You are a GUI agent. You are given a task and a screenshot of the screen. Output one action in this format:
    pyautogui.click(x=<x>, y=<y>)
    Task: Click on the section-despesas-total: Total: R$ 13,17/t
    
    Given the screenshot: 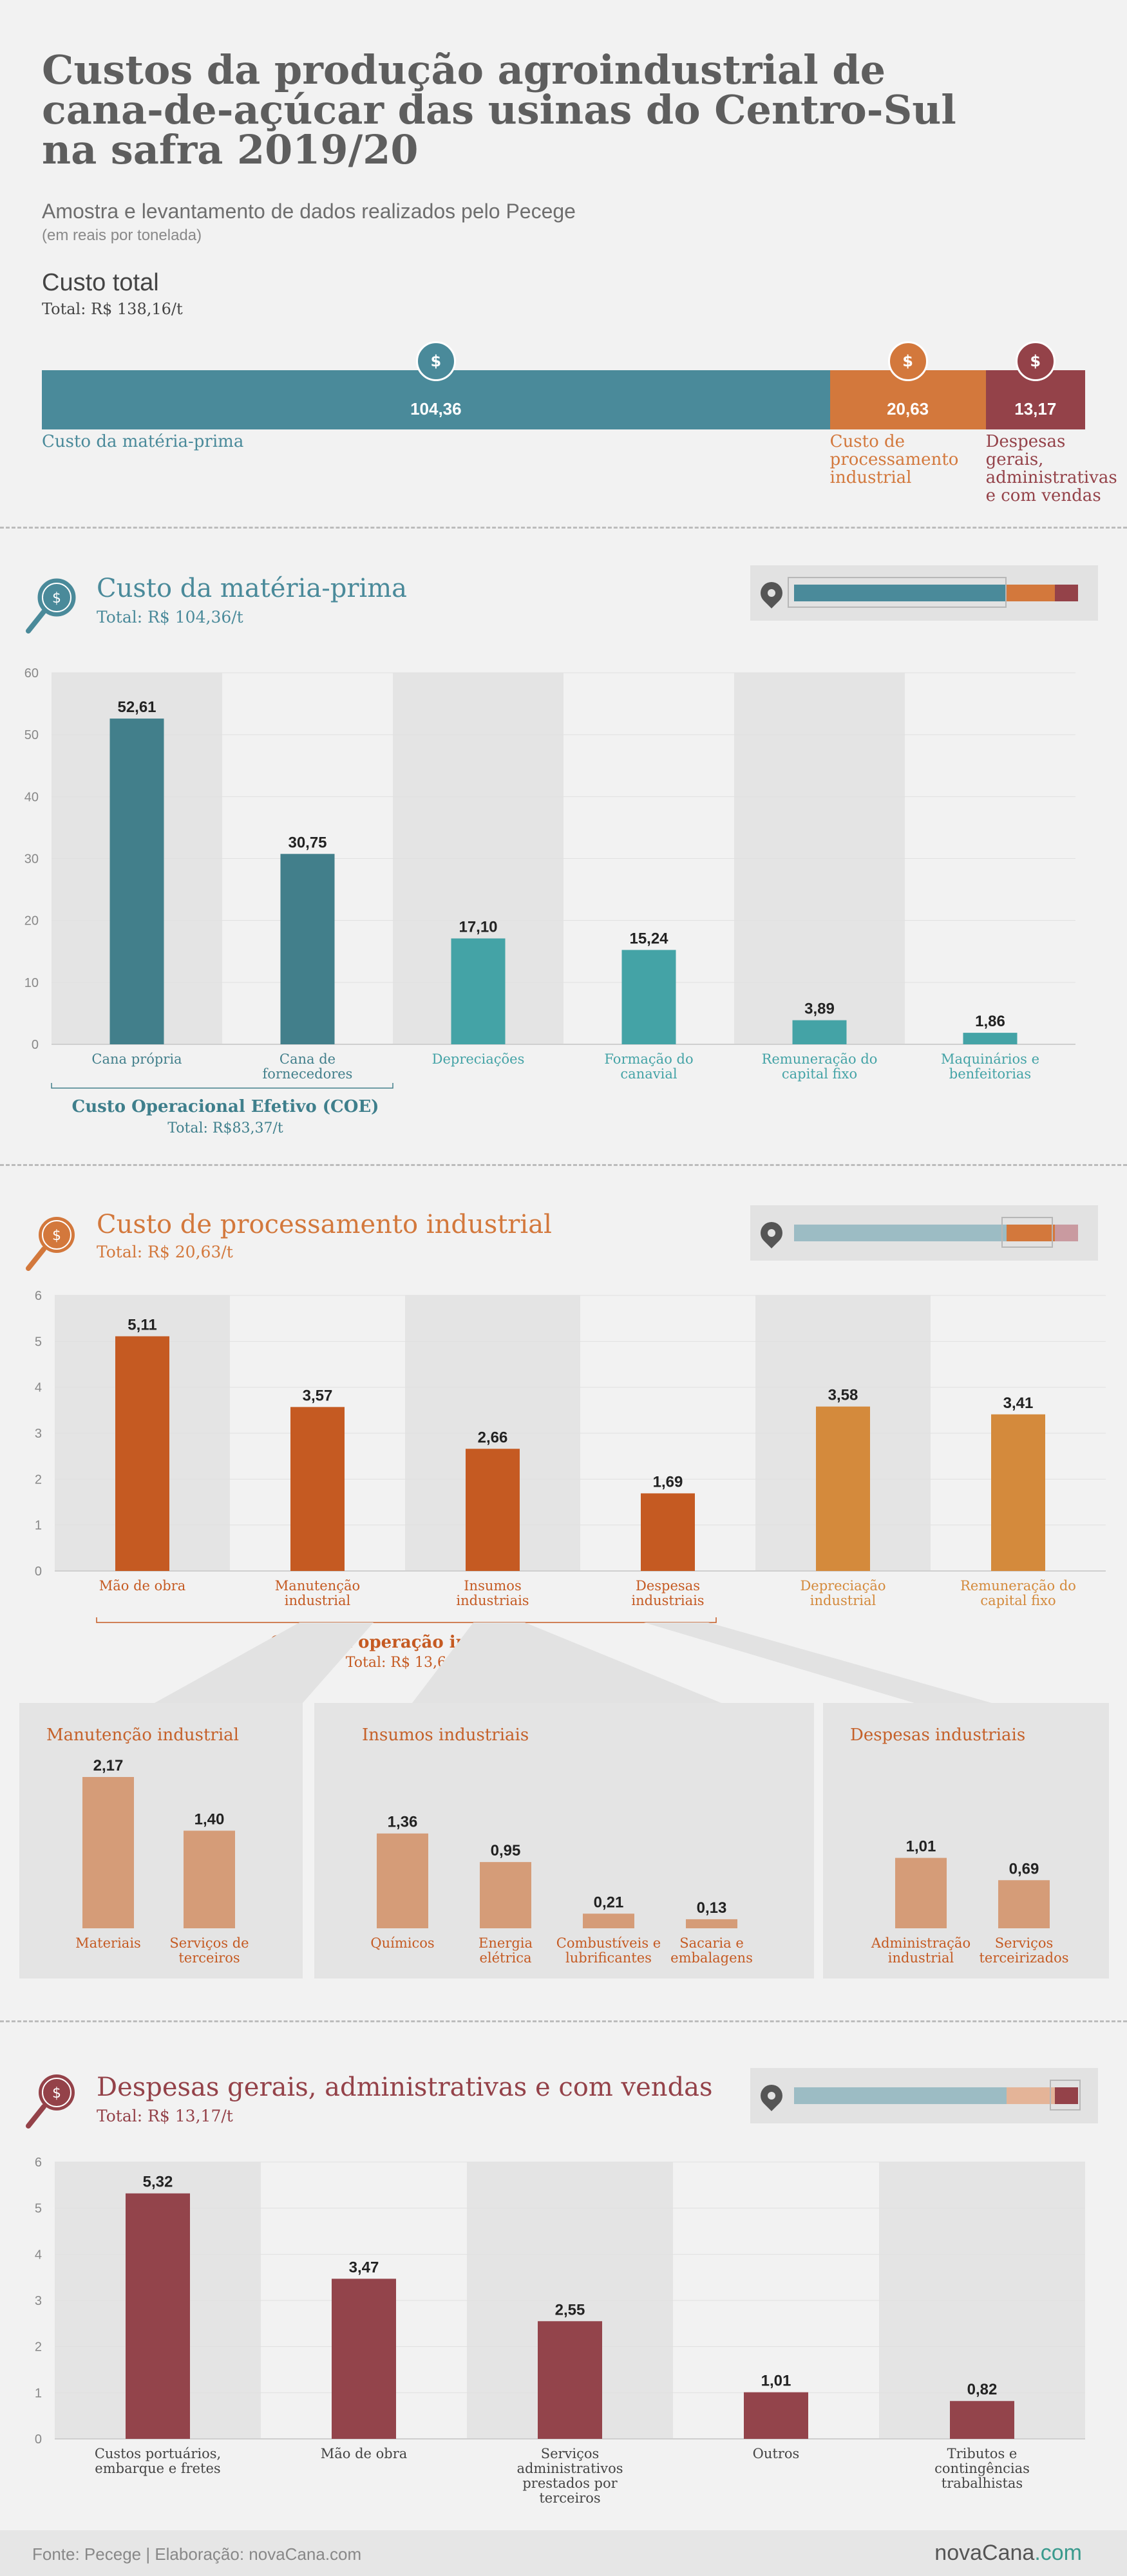 What is the action you would take?
    pyautogui.click(x=165, y=2116)
    